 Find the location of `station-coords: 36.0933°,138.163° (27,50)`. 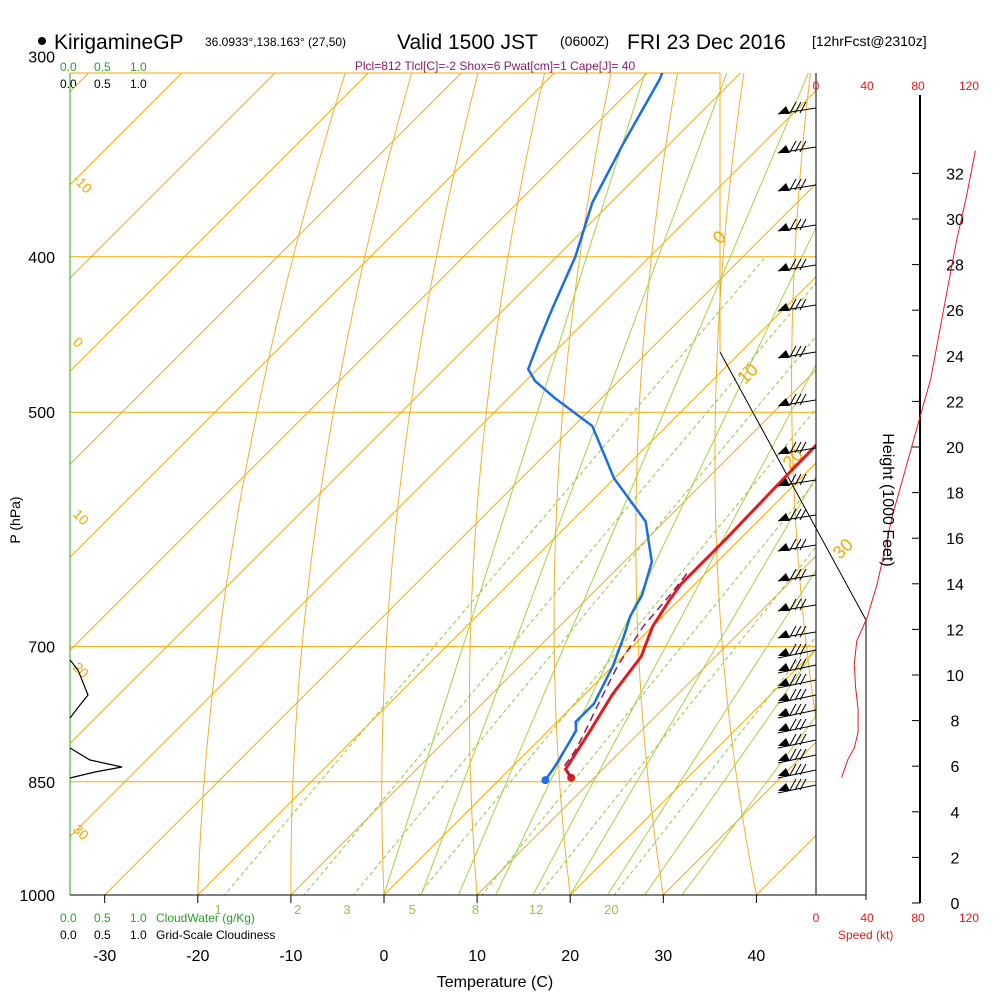

station-coords: 36.0933°,138.163° (27,50) is located at coordinates (275, 42).